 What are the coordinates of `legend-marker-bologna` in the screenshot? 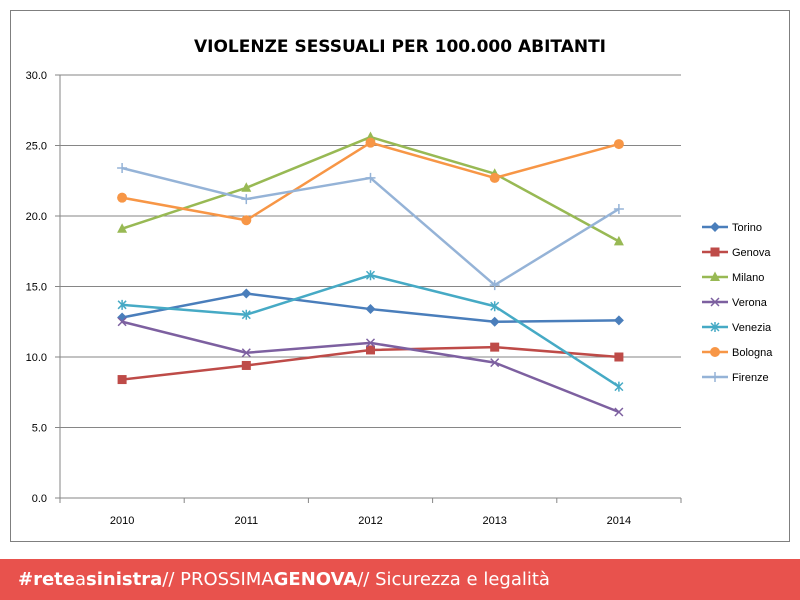 It's located at (715, 352).